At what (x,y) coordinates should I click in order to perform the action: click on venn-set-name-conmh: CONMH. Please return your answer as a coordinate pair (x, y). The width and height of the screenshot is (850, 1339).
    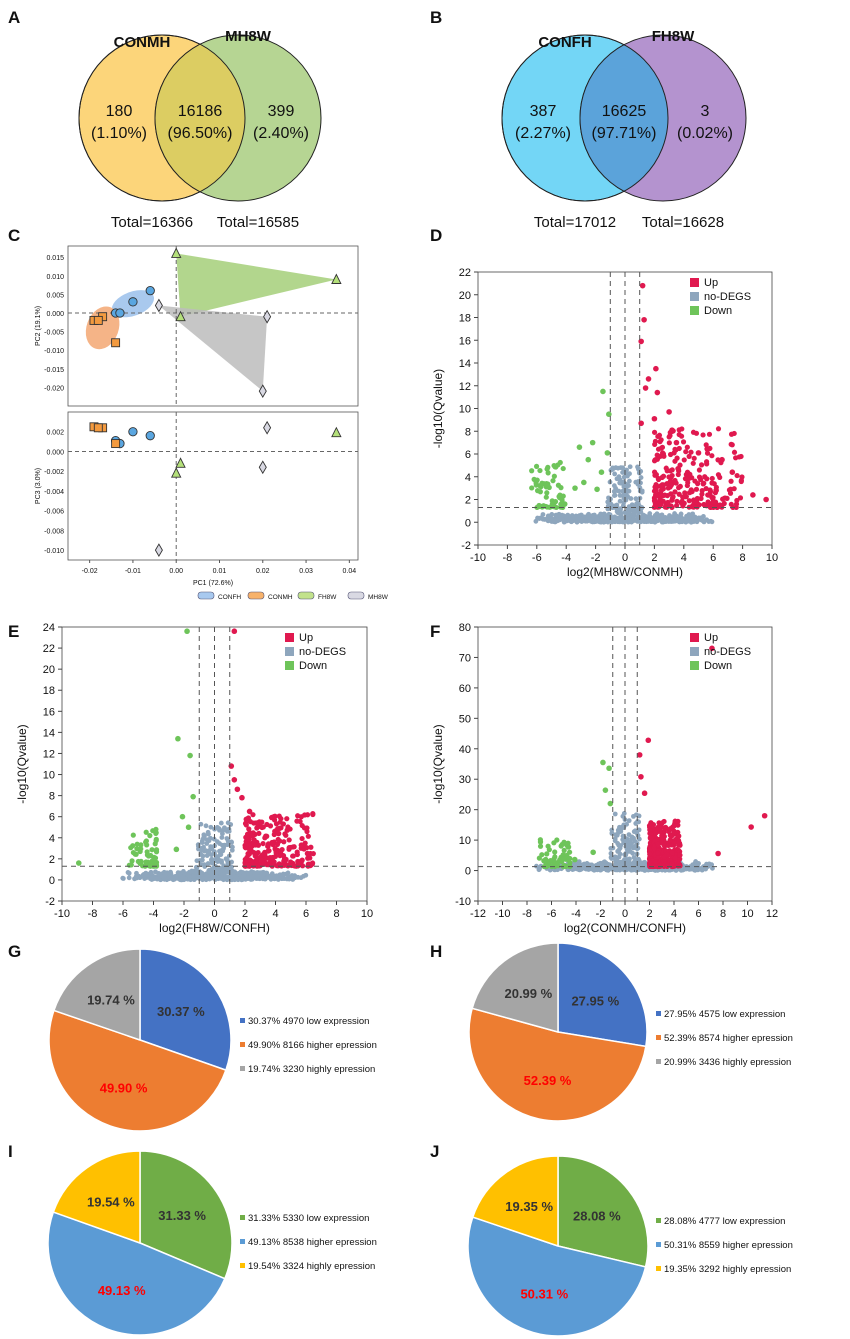
    Looking at the image, I should click on (142, 42).